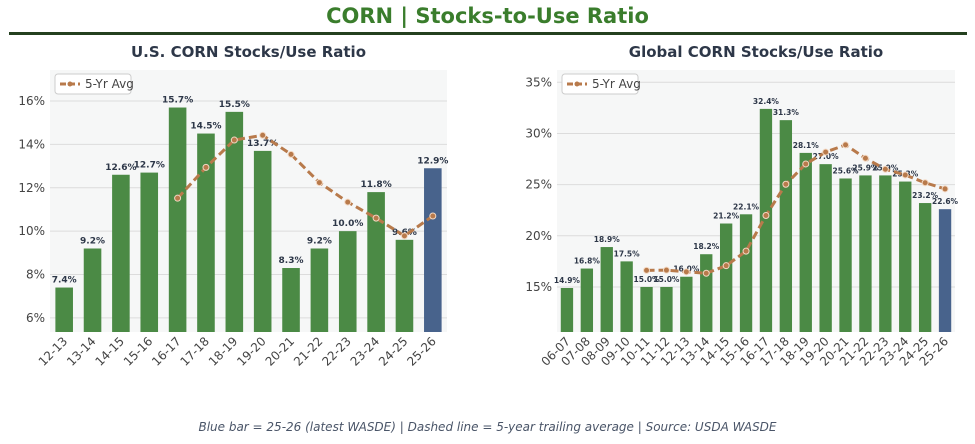 The width and height of the screenshot is (975, 444). I want to click on data-label: 32.4%, so click(766, 101).